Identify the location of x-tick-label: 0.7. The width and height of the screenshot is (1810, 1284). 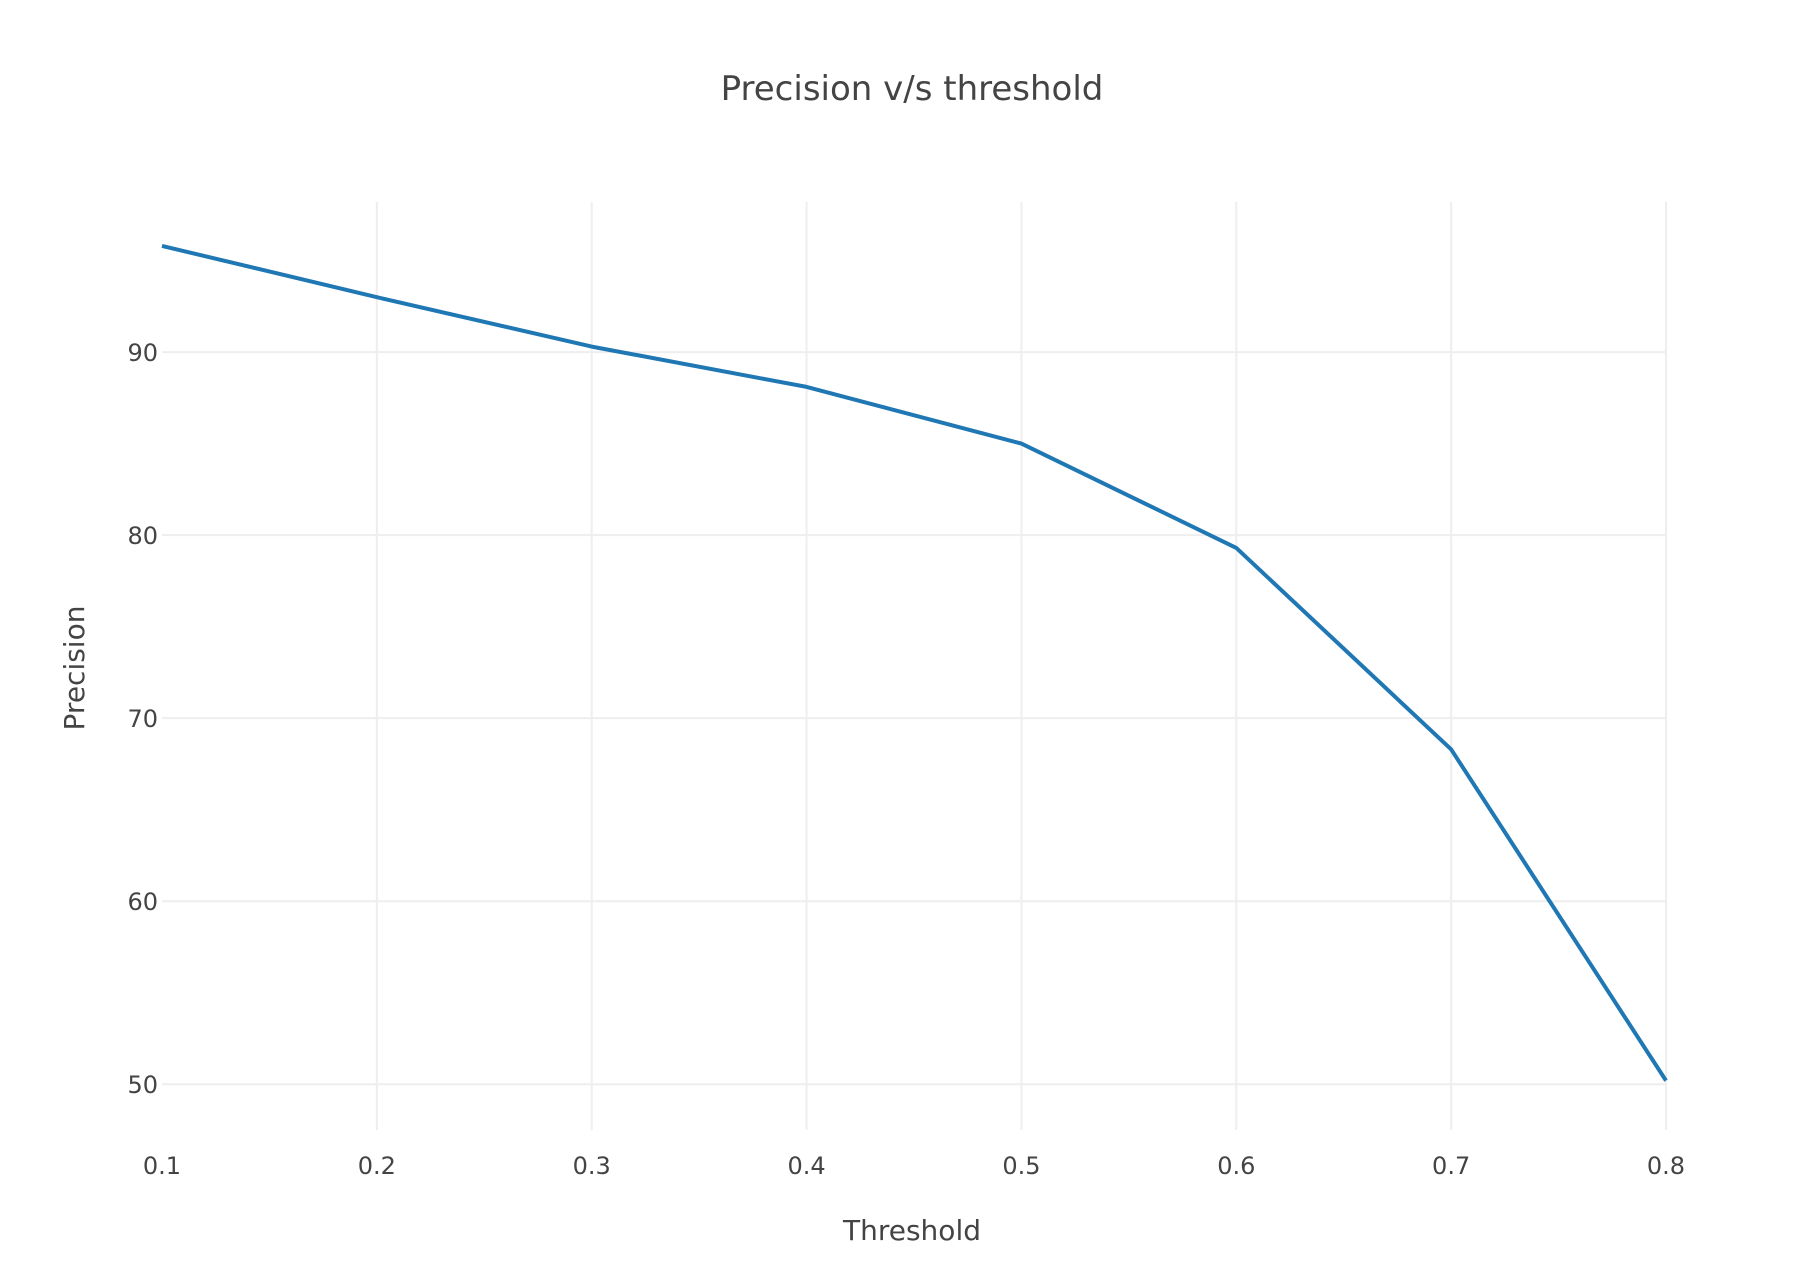
(1451, 1166).